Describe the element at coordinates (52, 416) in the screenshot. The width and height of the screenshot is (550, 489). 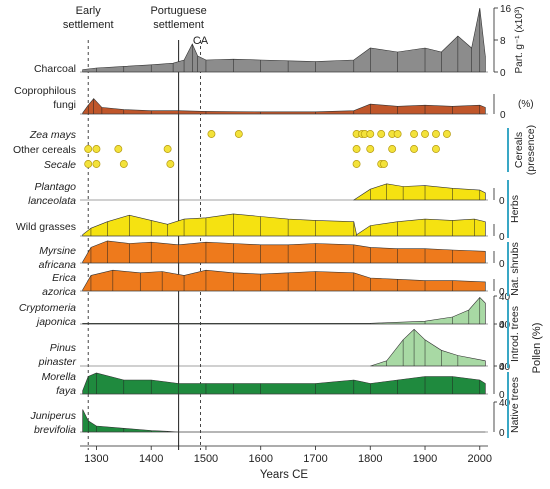
I see `panel-label-juniperus: Juniperus` at that location.